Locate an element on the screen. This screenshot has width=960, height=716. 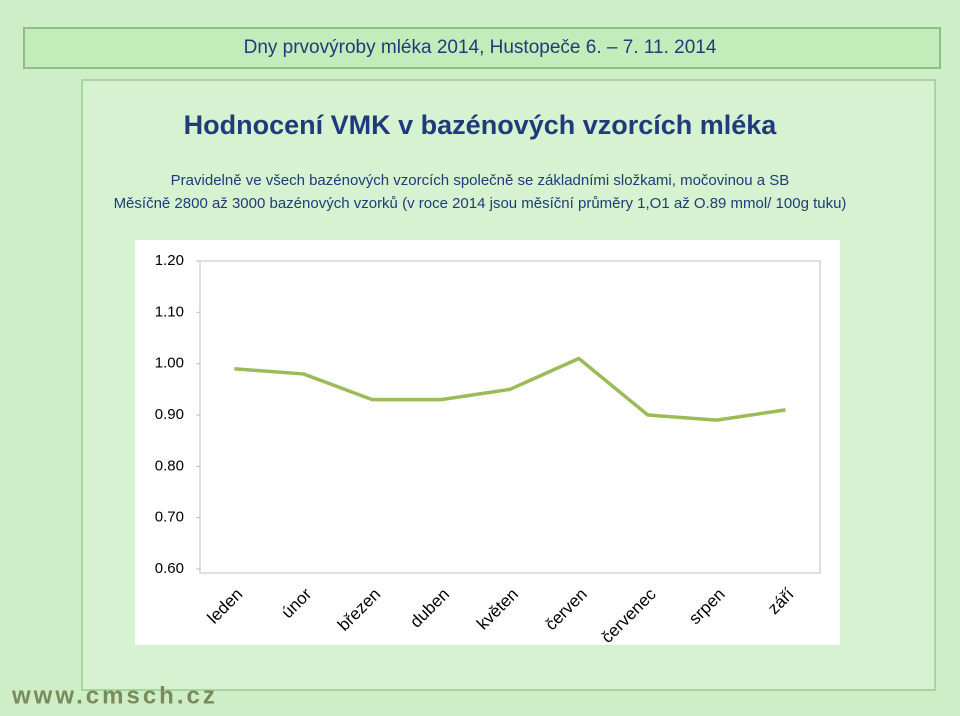
y-tick-label: 0.90 is located at coordinates (169, 414).